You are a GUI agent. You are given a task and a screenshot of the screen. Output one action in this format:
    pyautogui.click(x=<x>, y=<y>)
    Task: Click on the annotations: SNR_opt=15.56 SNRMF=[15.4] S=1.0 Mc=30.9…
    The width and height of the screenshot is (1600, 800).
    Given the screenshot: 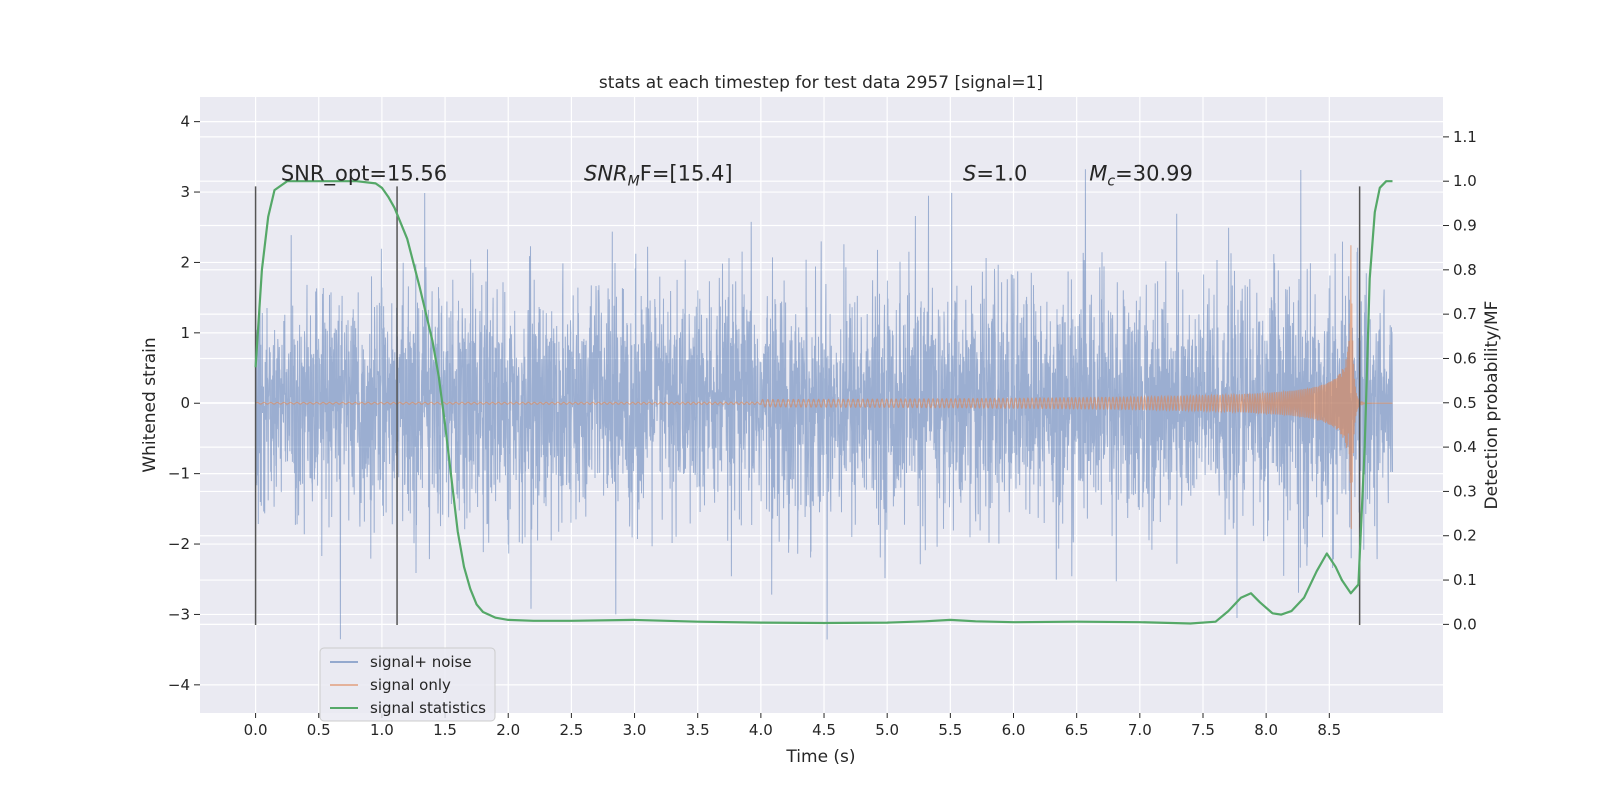 What is the action you would take?
    pyautogui.click(x=737, y=175)
    